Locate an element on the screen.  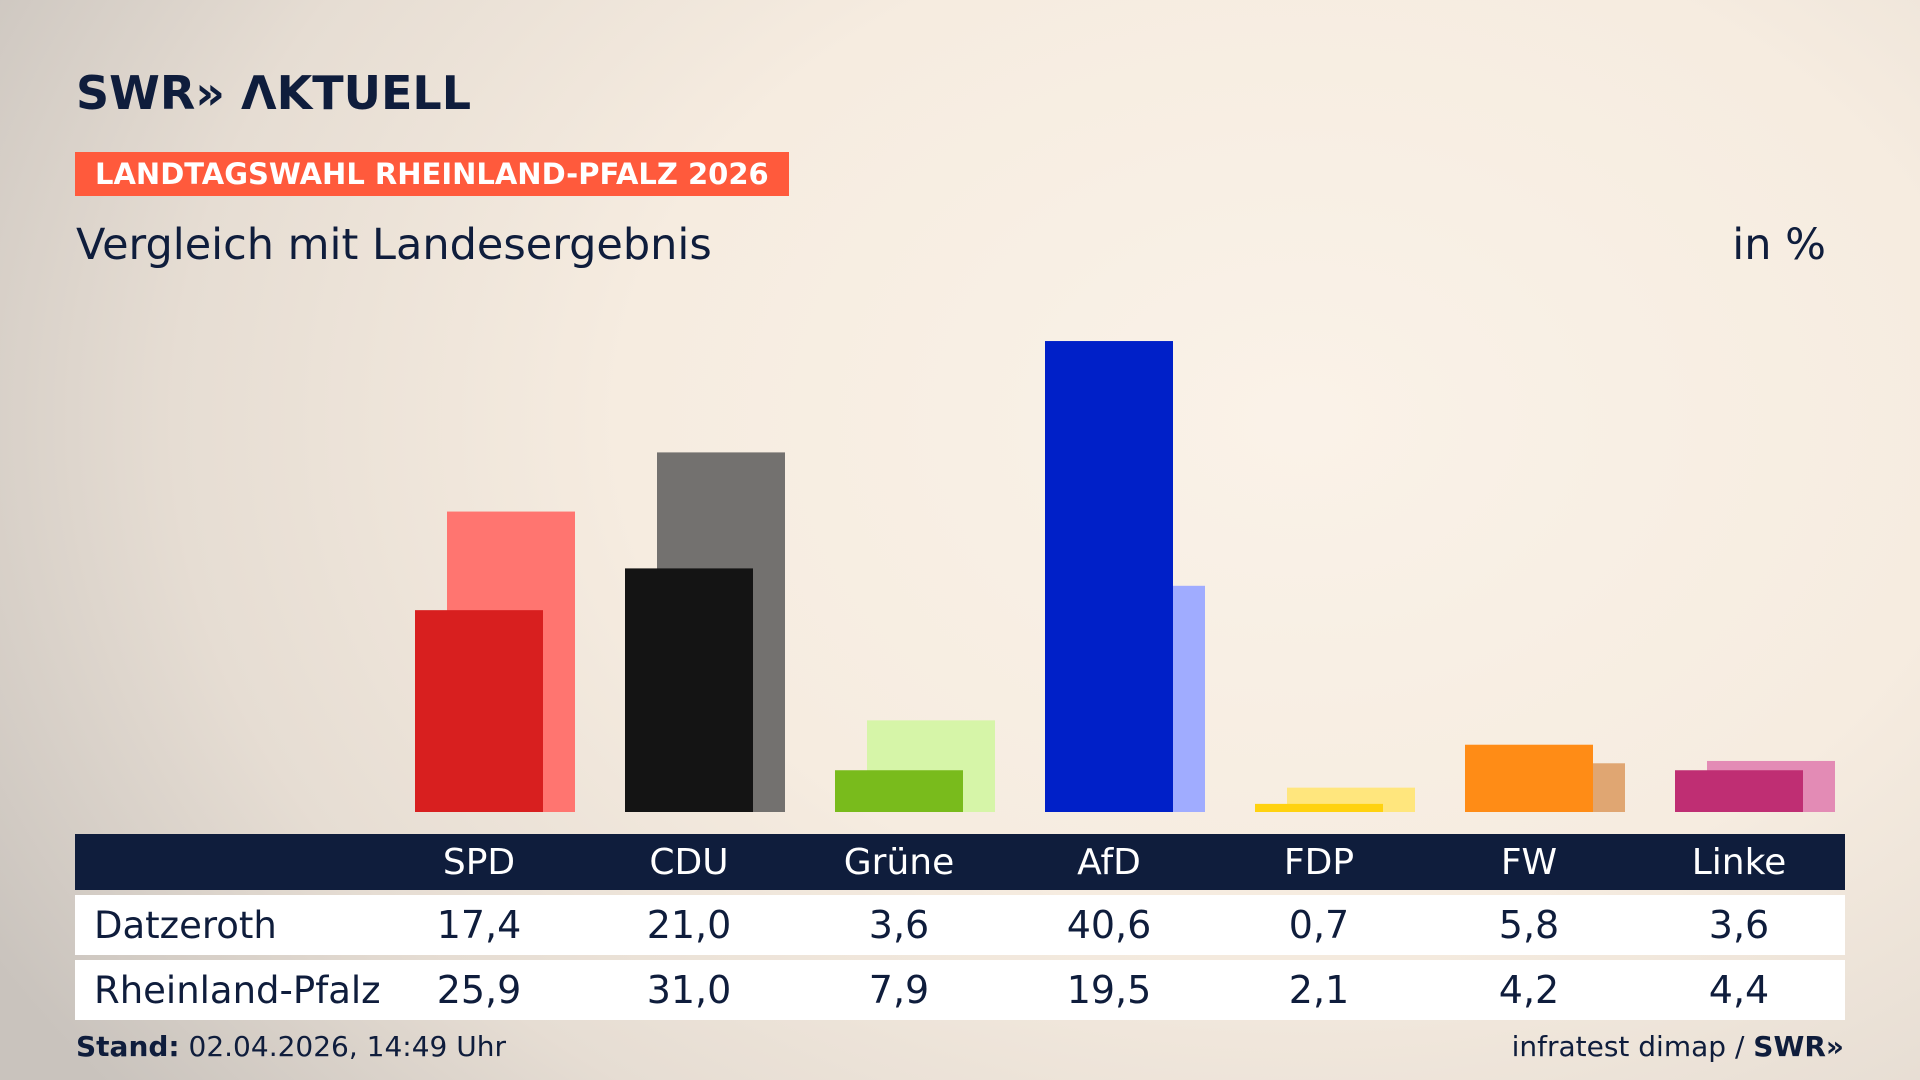
table-header: SPD CDU Grüne AfD FDP FW Linke is located at coordinates (960, 862).